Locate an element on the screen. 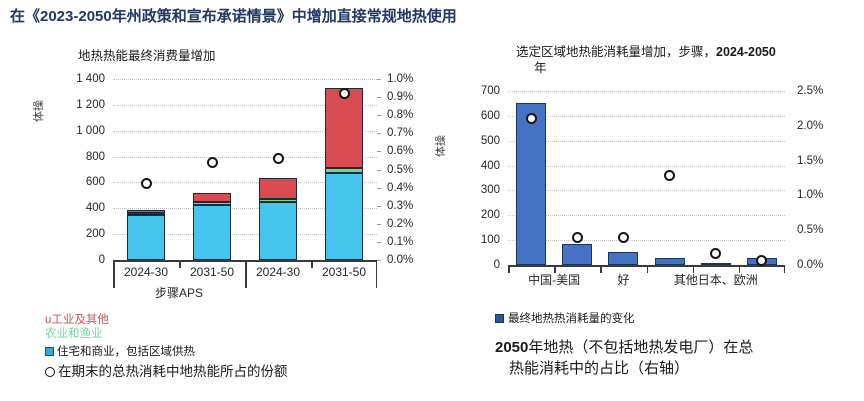  left-axis-tick-label: 1 200 is located at coordinates (90, 104).